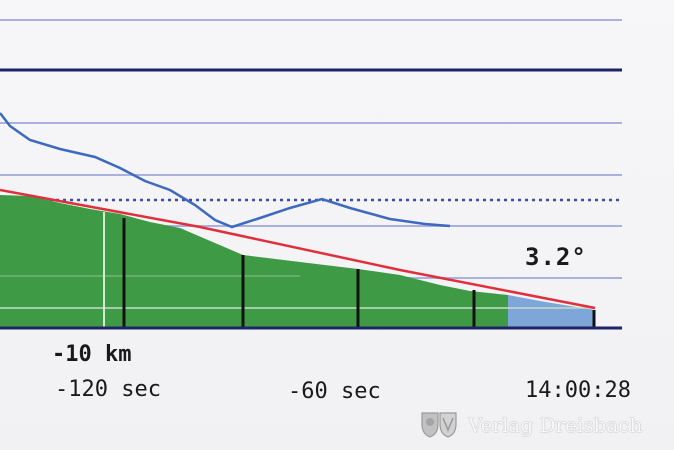 The height and width of the screenshot is (450, 674). I want to click on terrain-recent, so click(551, 311).